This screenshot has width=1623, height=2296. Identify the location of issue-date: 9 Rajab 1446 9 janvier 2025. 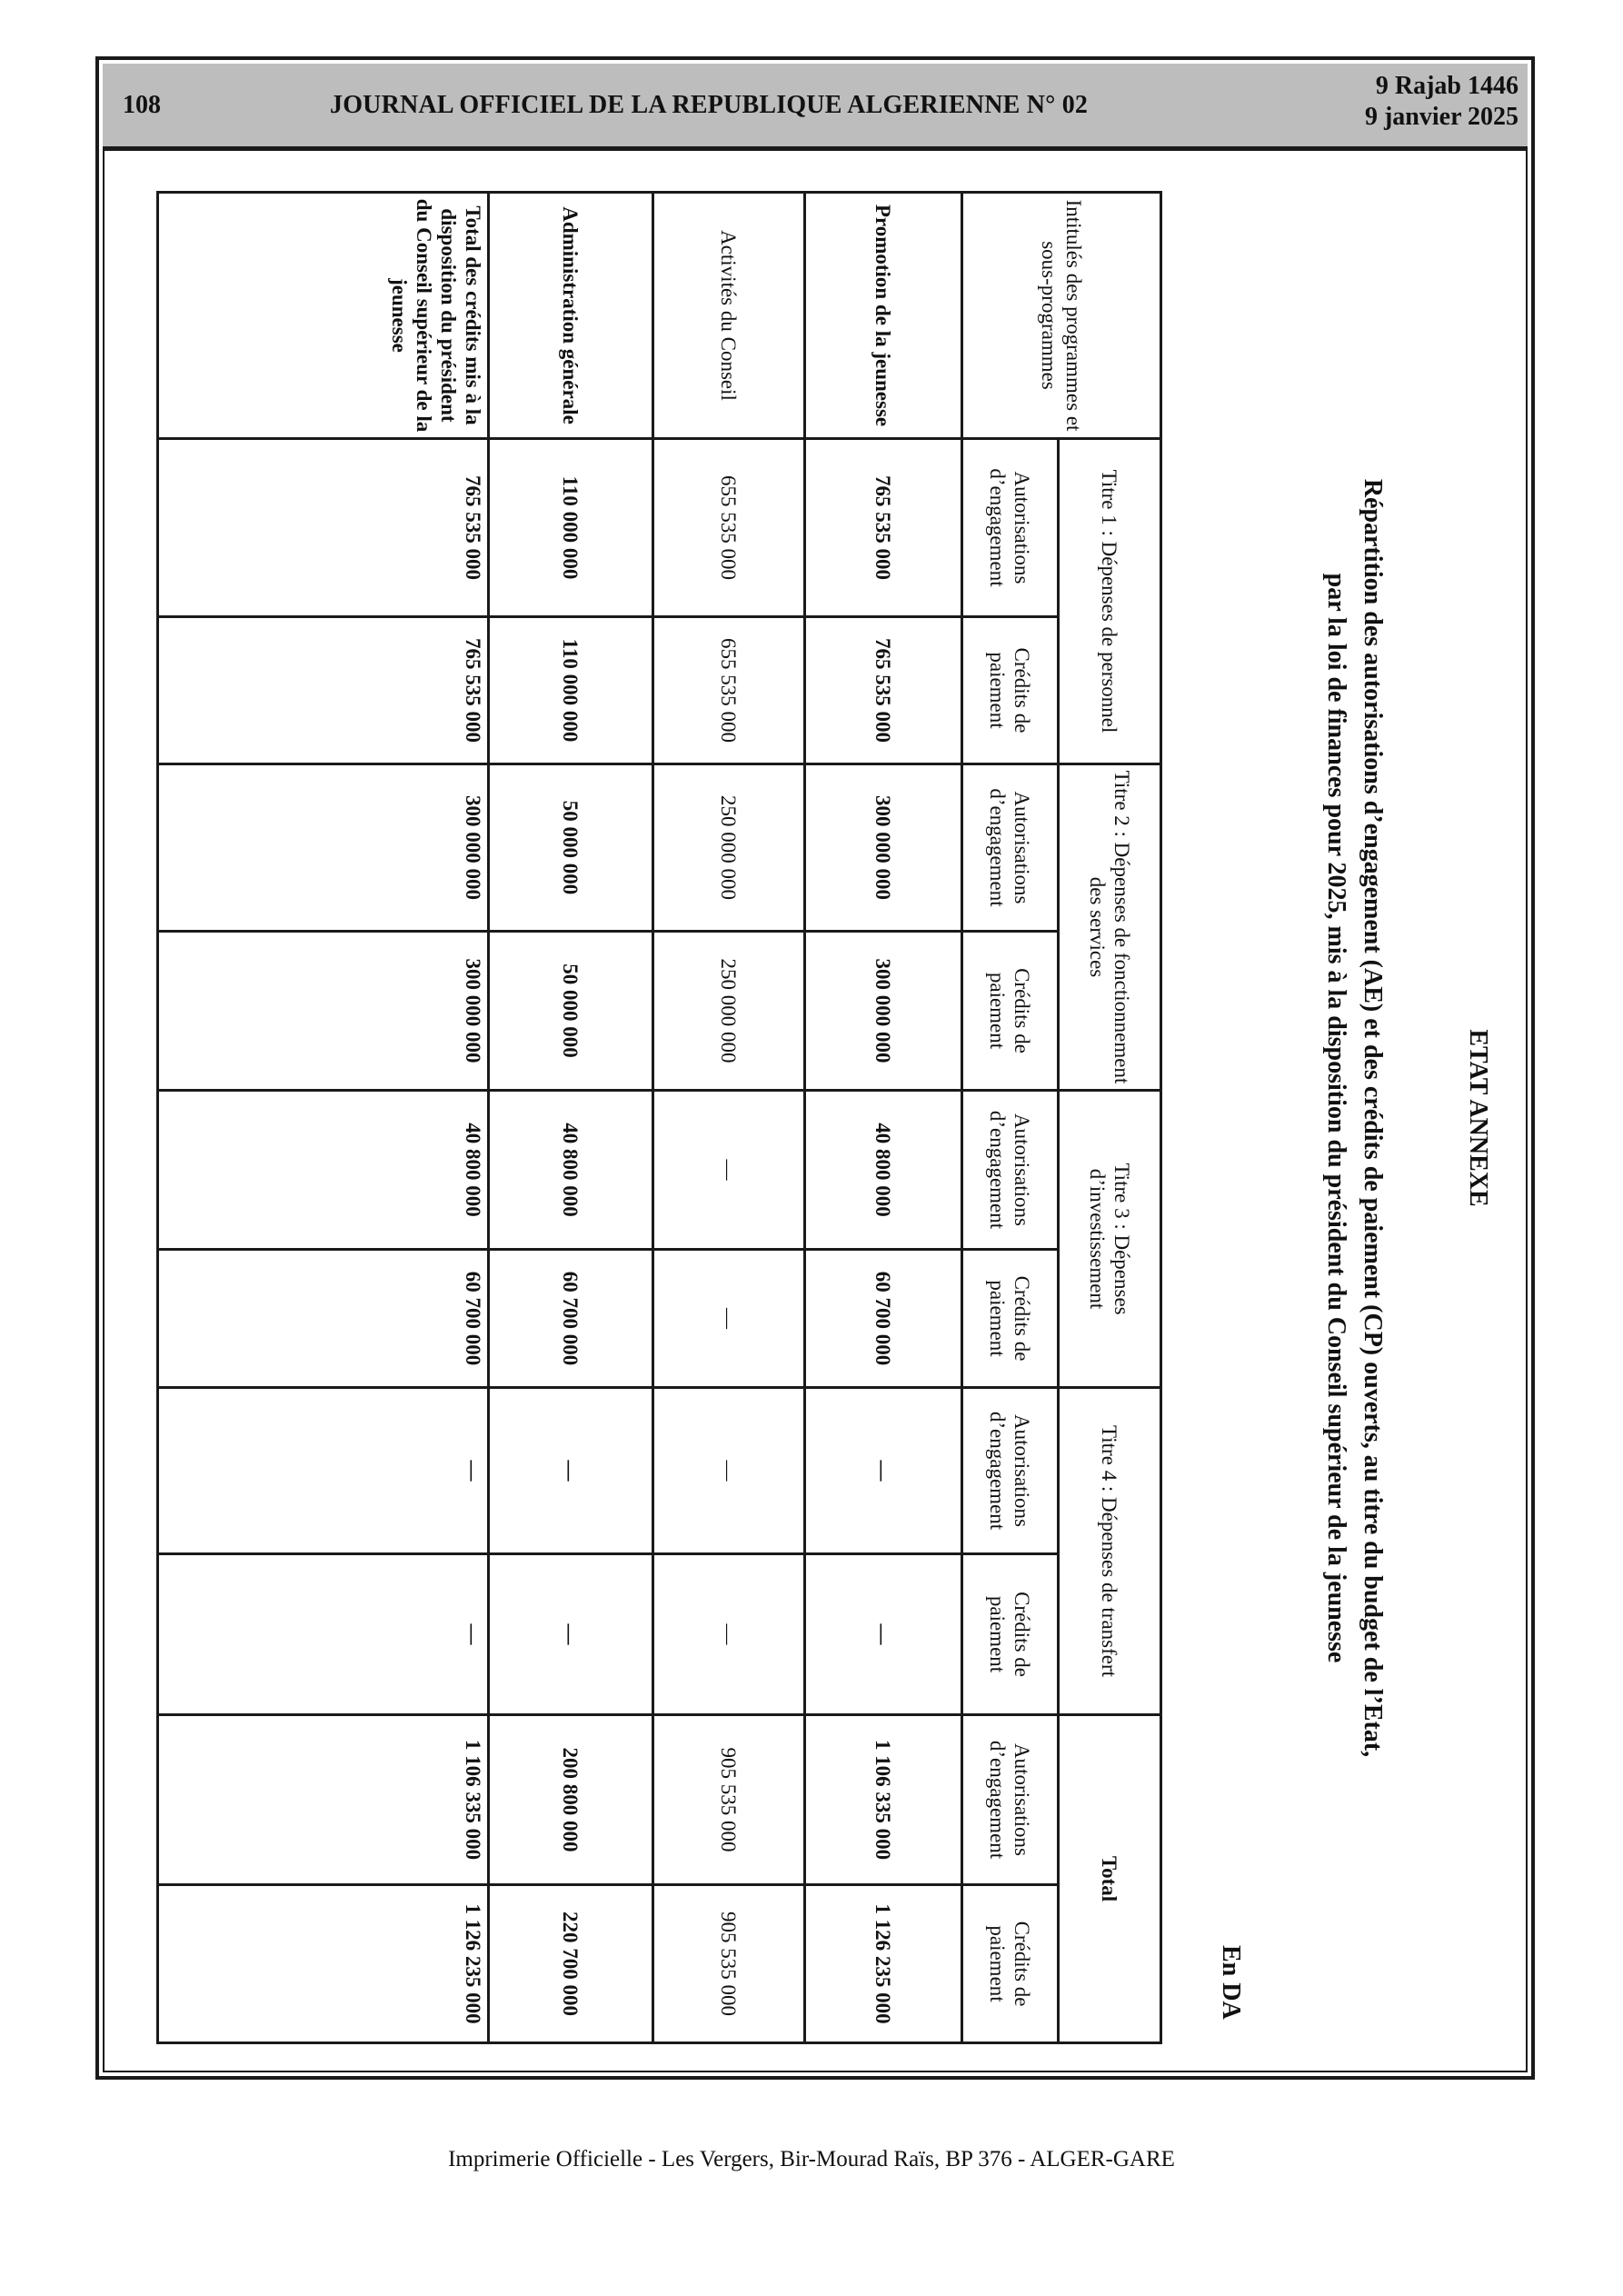
(1441, 102).